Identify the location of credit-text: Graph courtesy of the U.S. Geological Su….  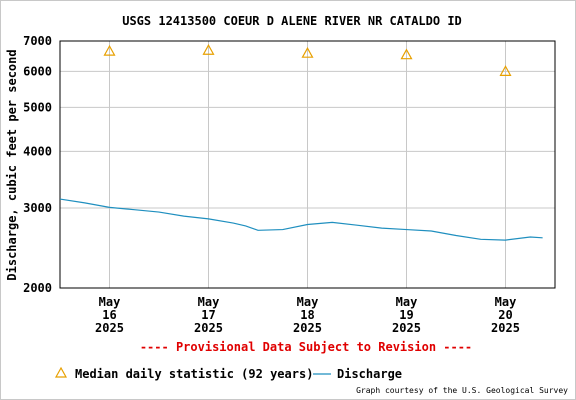
(462, 390).